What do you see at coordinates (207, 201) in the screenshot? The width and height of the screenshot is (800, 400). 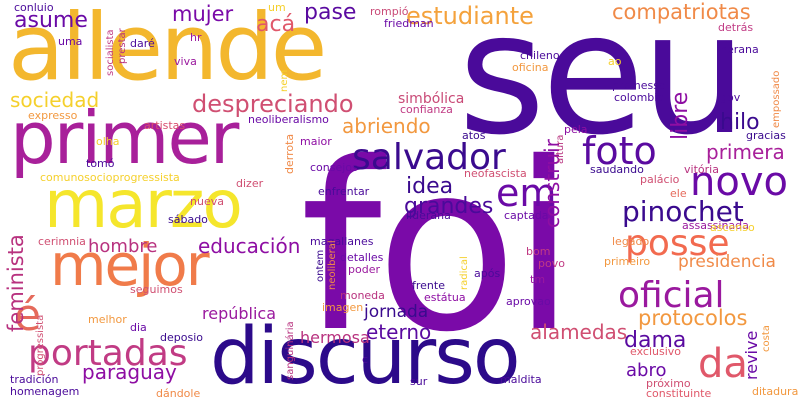 I see `word-nueva: nueva` at bounding box center [207, 201].